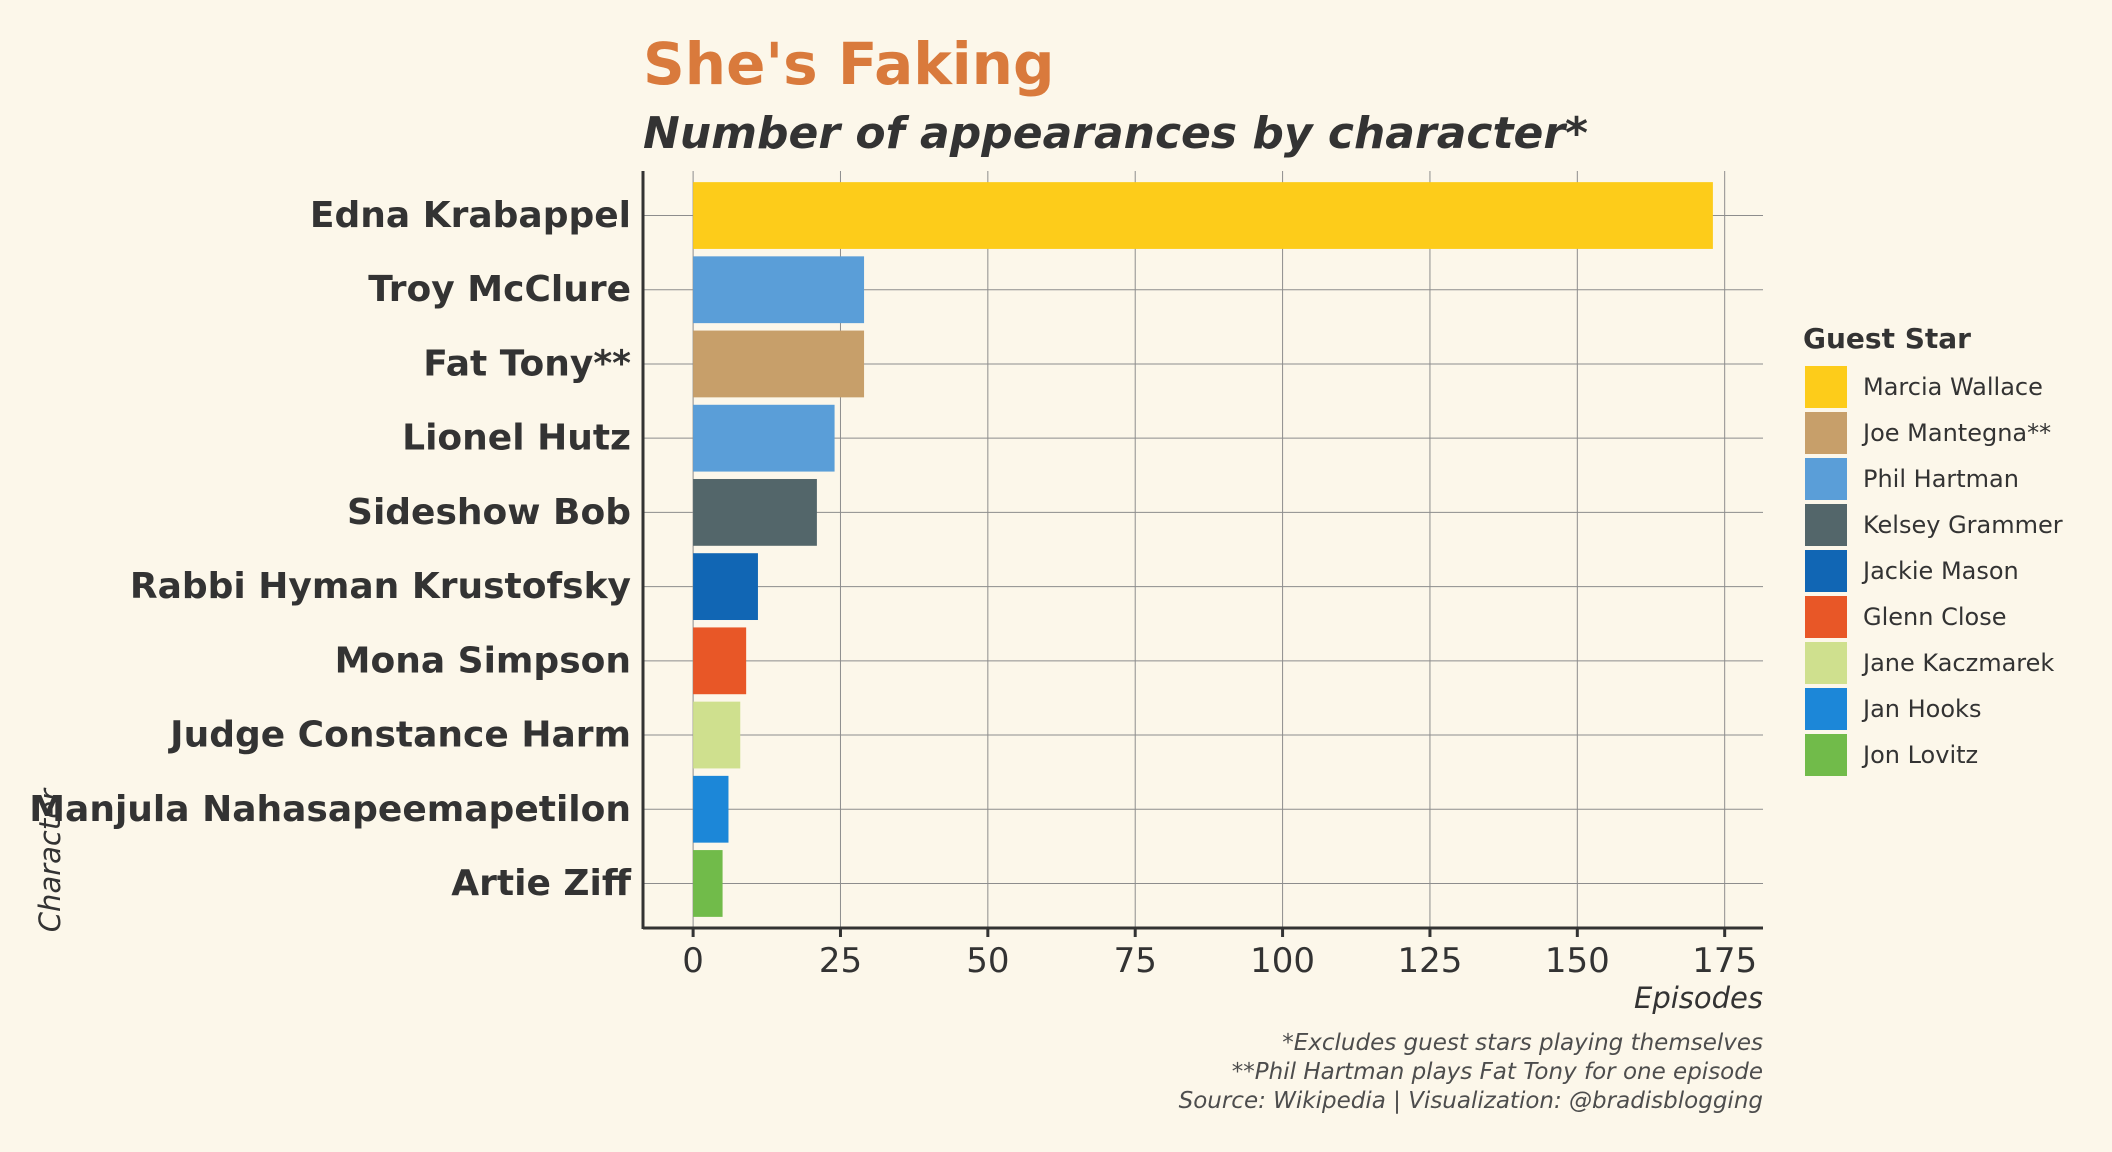 This screenshot has width=2112, height=1152. I want to click on legend-label: Jackie Mason, so click(1940, 571).